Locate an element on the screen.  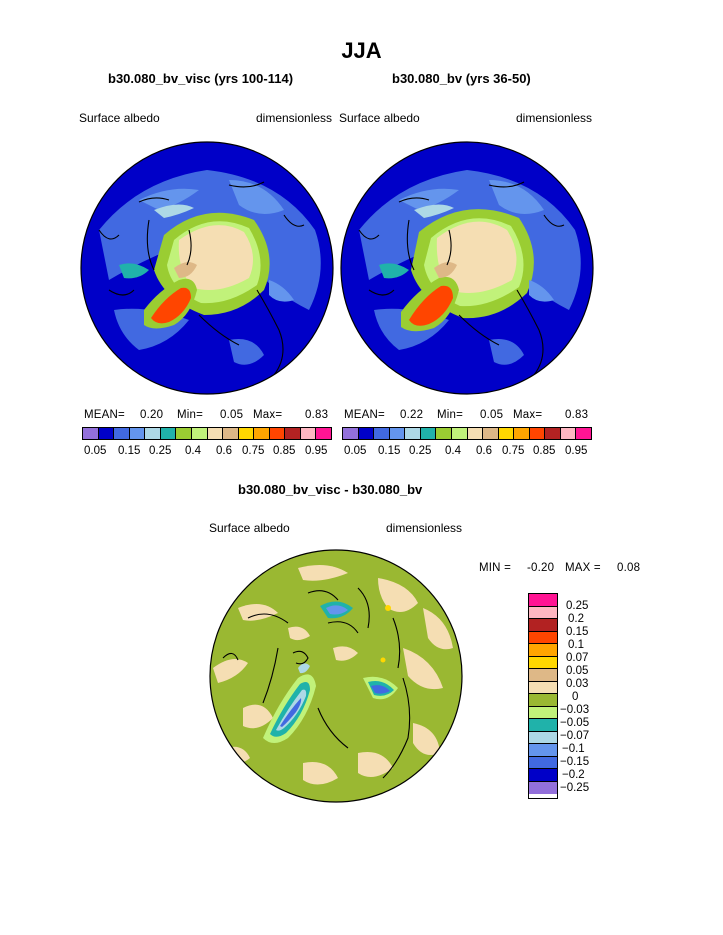
right-max-value: 0.83 is located at coordinates (577, 415).